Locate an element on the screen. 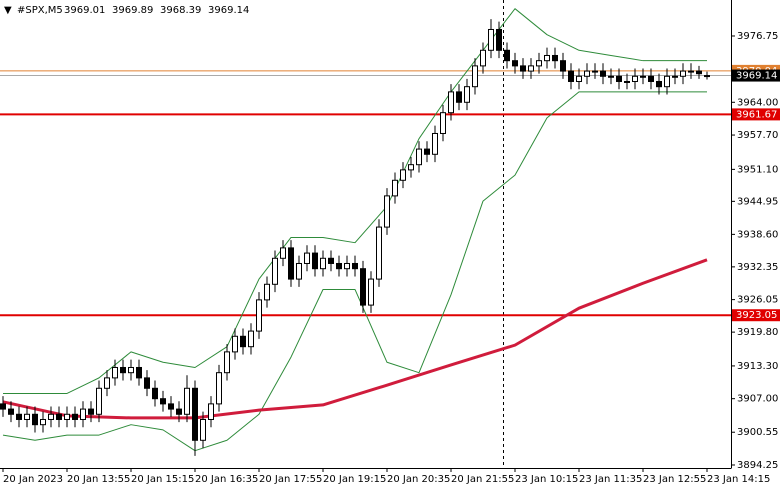  y-tick-label: 3907.00 is located at coordinates (757, 399).